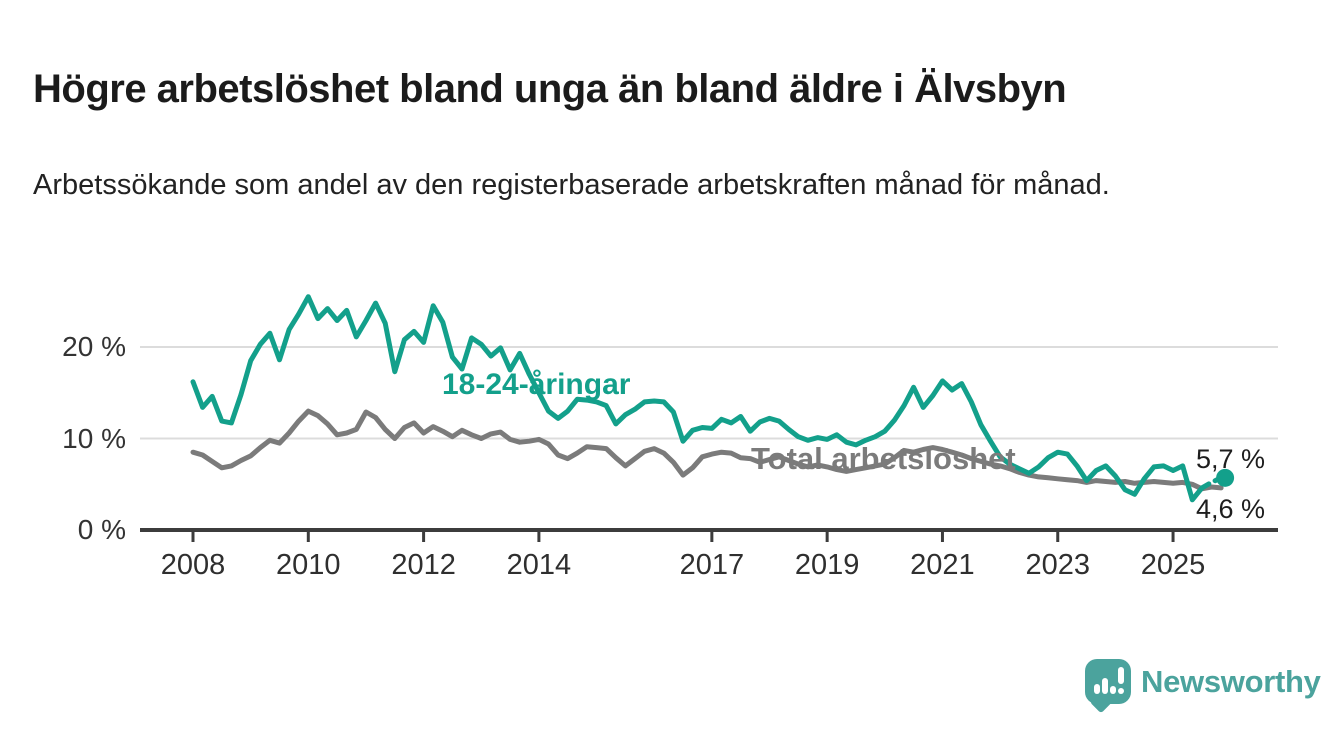 Image resolution: width=1340 pixels, height=734 pixels. Describe the element at coordinates (536, 384) in the screenshot. I see `series-label-young: 18-24-åringar` at that location.